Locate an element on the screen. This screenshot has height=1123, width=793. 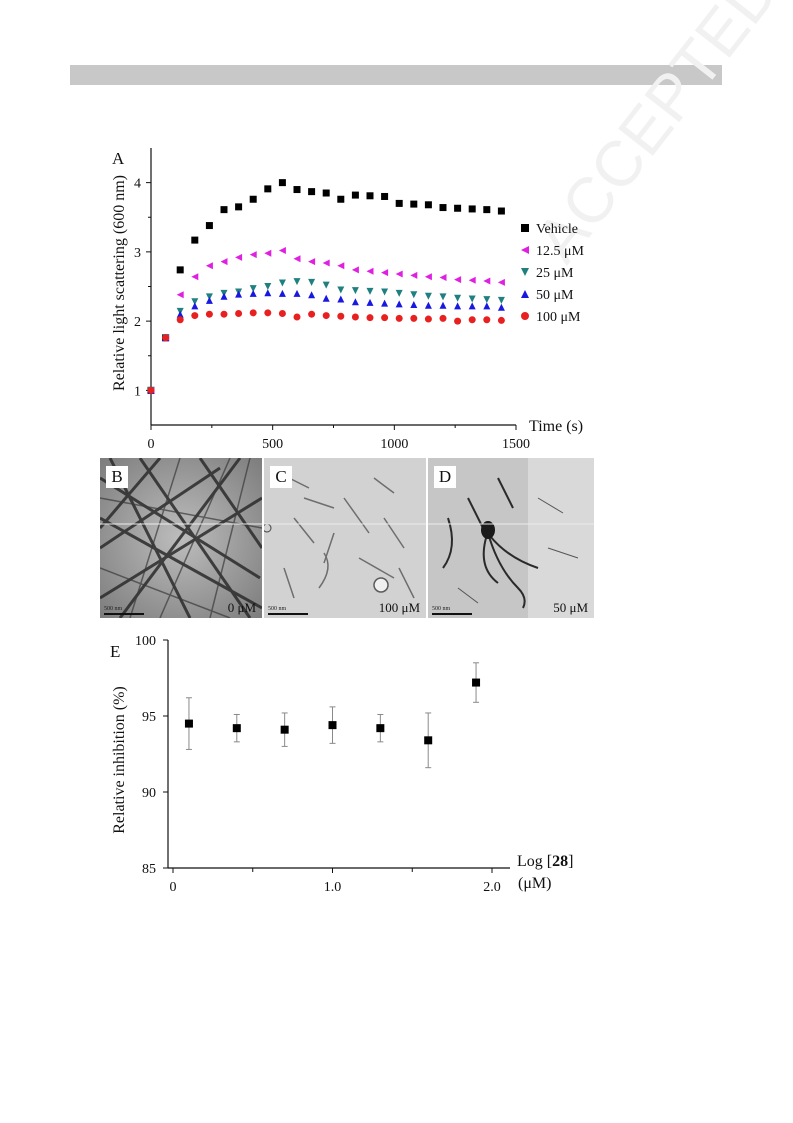
x-axis-label: Time (s) is located at coordinates (556, 426).